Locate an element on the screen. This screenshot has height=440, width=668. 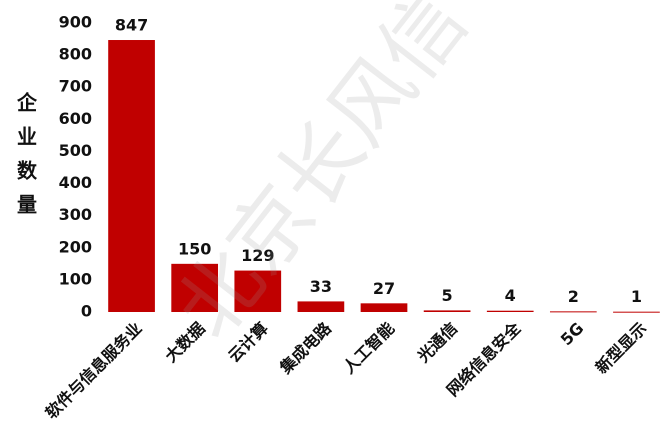
x-tick-label: 人工智能 is located at coordinates (368, 348).